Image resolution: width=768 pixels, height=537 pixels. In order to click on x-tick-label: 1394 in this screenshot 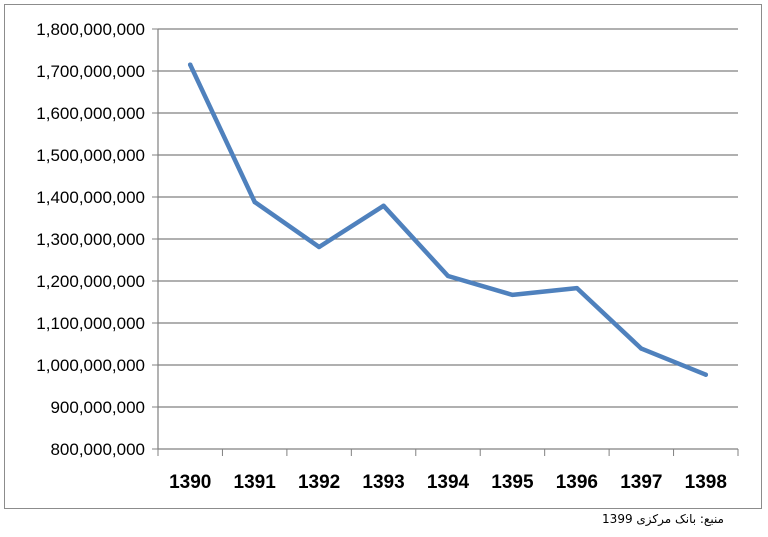, I will do `click(448, 482)`.